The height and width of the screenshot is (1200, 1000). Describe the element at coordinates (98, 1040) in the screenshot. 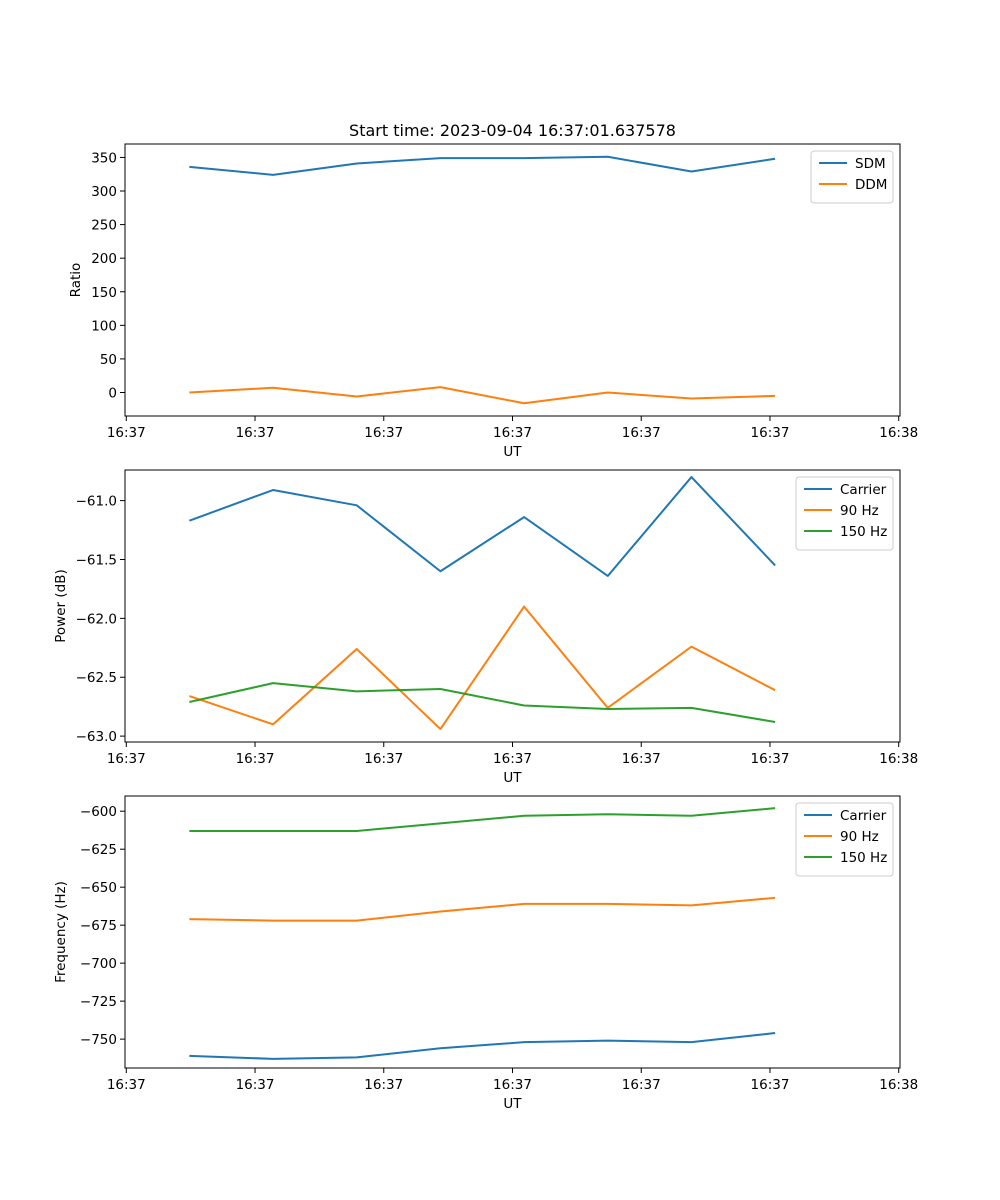

I see `y-tick-label: −750` at that location.